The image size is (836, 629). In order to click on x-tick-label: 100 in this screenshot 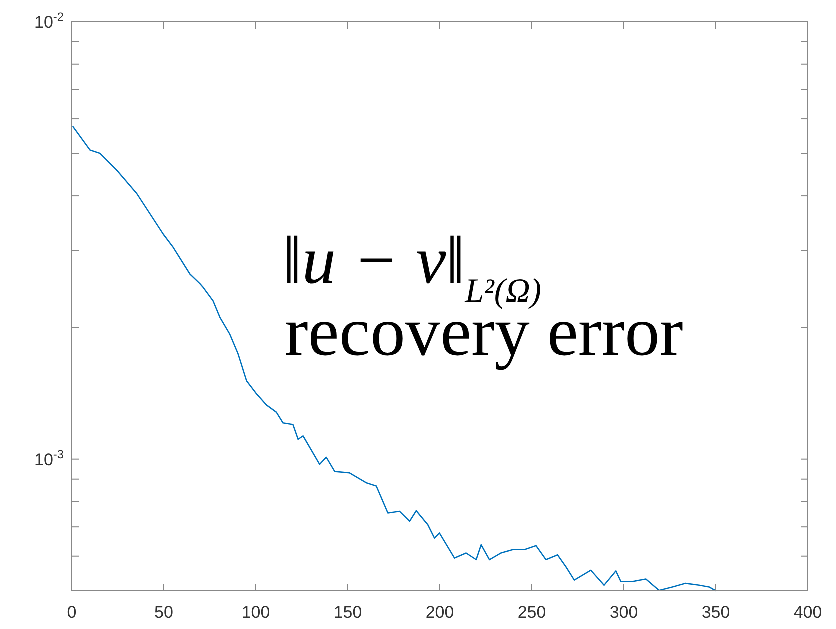, I will do `click(256, 612)`.